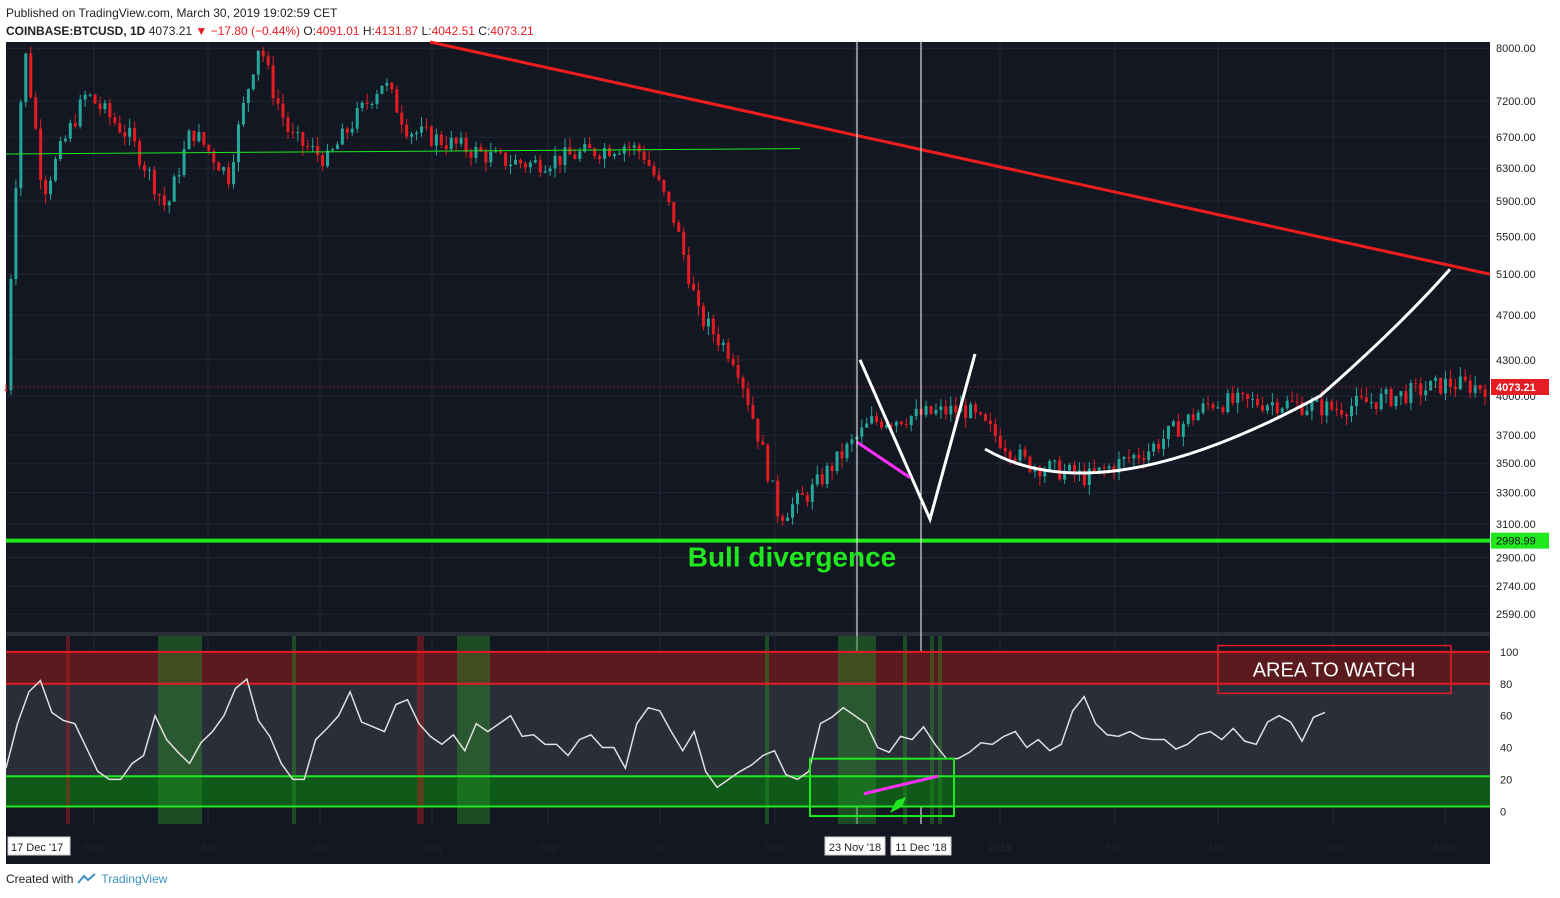  Describe the element at coordinates (1506, 749) in the screenshot. I see `rsi-tick-label: 40` at that location.